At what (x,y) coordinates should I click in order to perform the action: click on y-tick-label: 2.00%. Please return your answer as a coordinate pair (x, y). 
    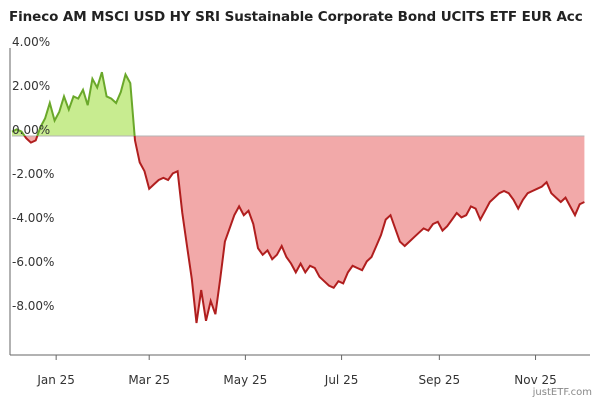
    Looking at the image, I should click on (31, 86).